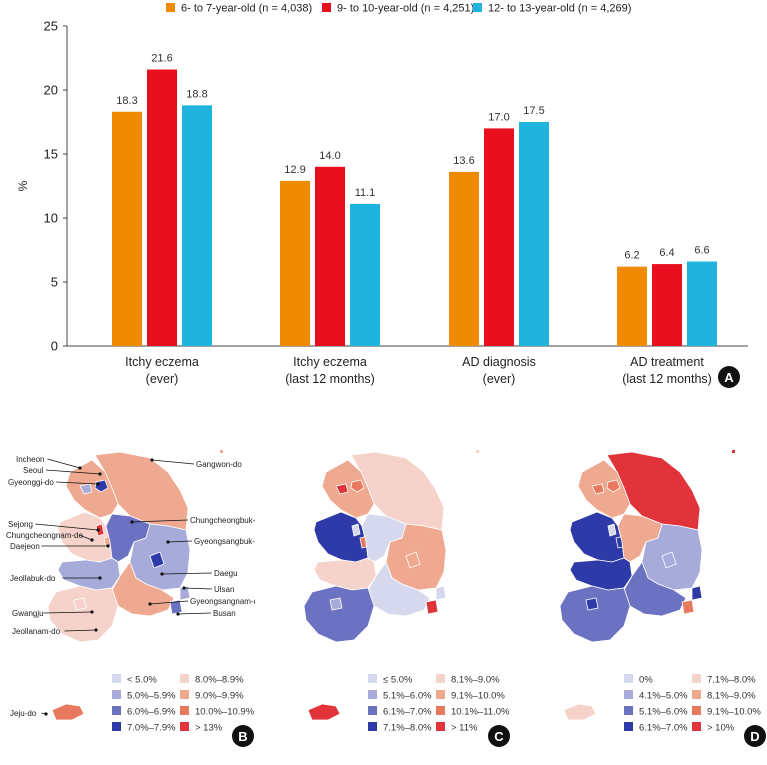 This screenshot has height=765, width=767. What do you see at coordinates (731, 696) in the screenshot?
I see `map-legend-label: 8.1%–9.0%` at bounding box center [731, 696].